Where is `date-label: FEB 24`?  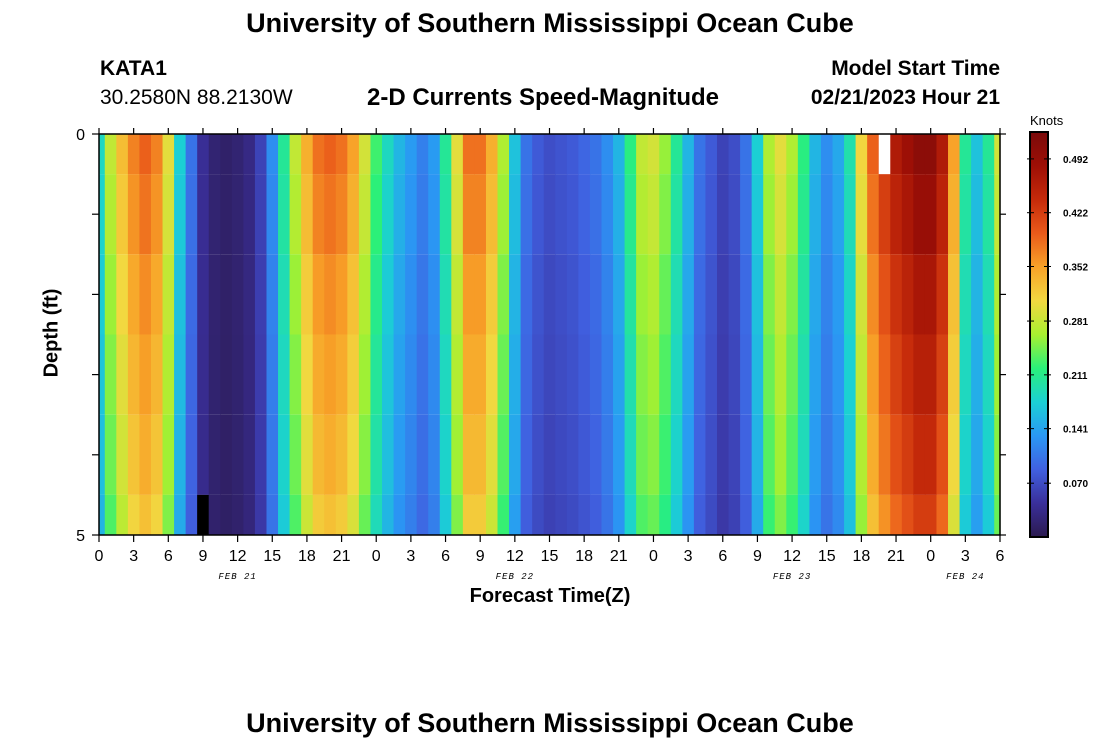 date-label: FEB 24 is located at coordinates (965, 577).